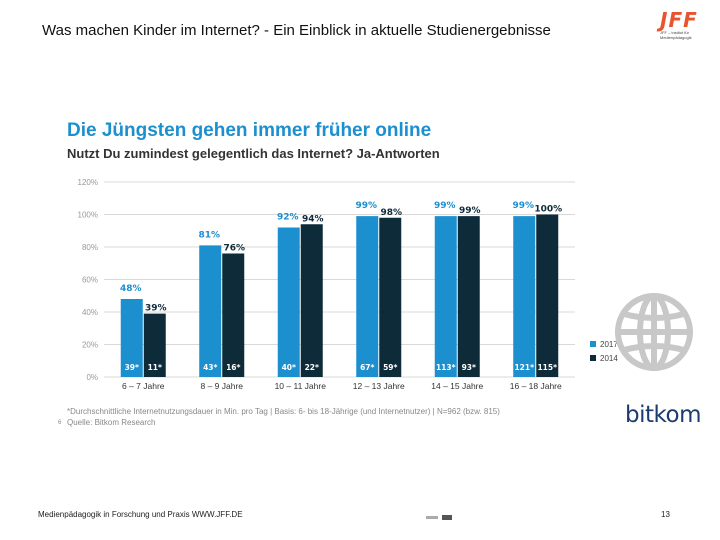  Describe the element at coordinates (90, 312) in the screenshot. I see `y-tick-label: 40%` at that location.